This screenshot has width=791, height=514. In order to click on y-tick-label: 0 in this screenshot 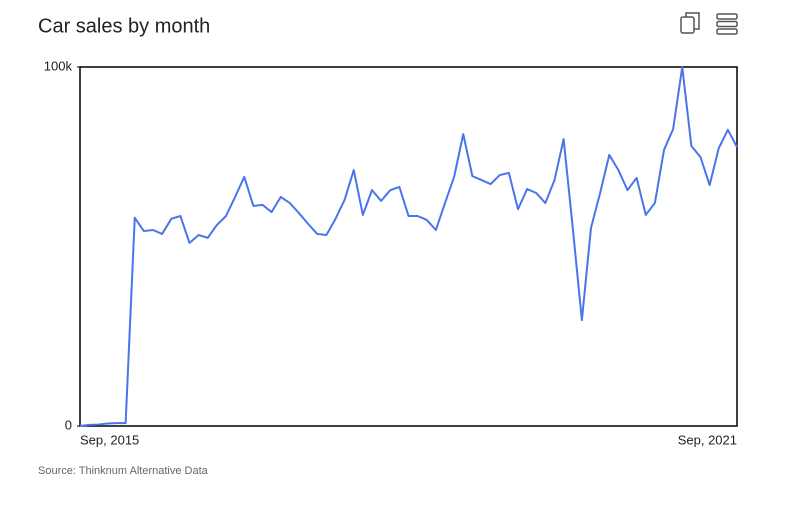, I will do `click(68, 424)`.